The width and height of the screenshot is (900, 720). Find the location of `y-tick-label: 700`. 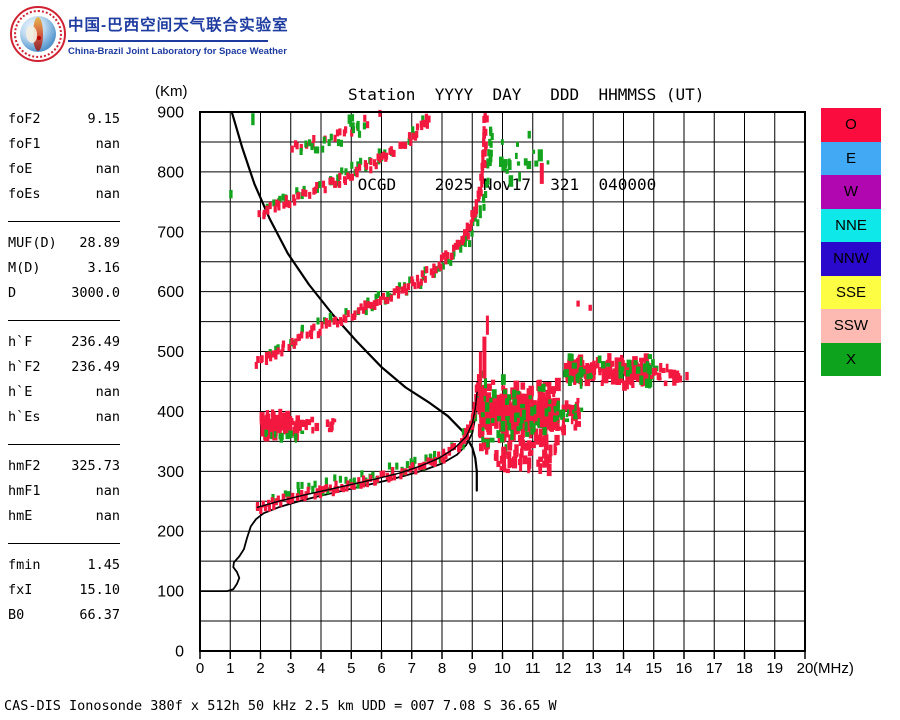

y-tick-label: 700 is located at coordinates (170, 232).